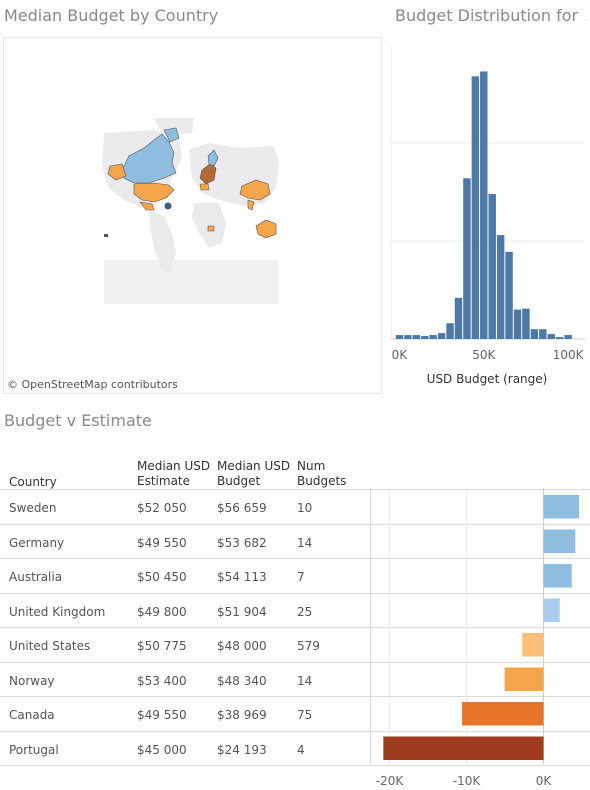 This screenshot has height=790, width=590. I want to click on table-row: Australia $50 450 $54 113 7, so click(185, 576).